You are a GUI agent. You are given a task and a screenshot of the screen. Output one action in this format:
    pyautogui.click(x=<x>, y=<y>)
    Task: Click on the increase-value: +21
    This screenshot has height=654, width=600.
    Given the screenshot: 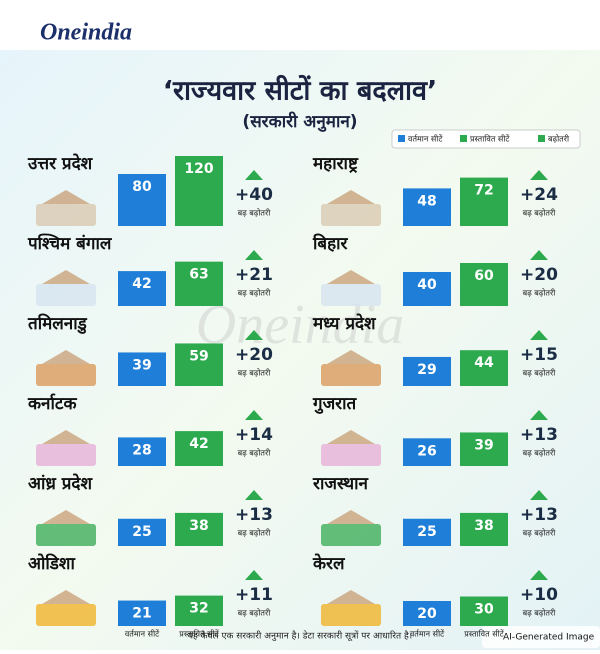 What is the action you would take?
    pyautogui.click(x=254, y=275)
    